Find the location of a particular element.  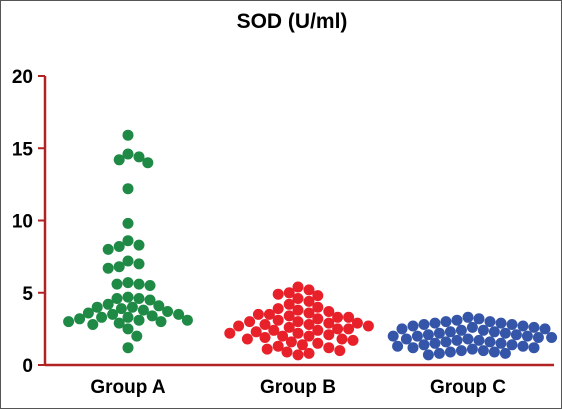

y-tick-label: 5 is located at coordinates (27, 294).